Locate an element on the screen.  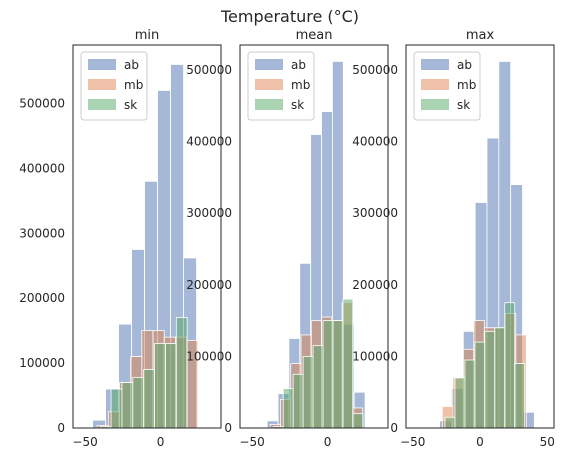
subplot-title: max is located at coordinates (480, 35).